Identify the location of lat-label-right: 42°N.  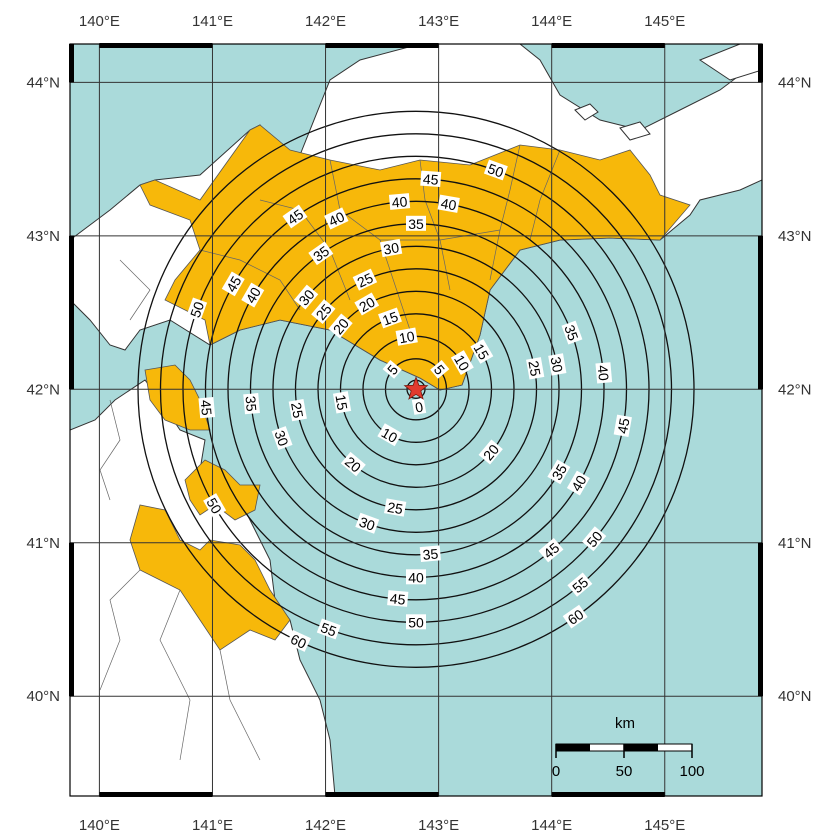
(795, 389).